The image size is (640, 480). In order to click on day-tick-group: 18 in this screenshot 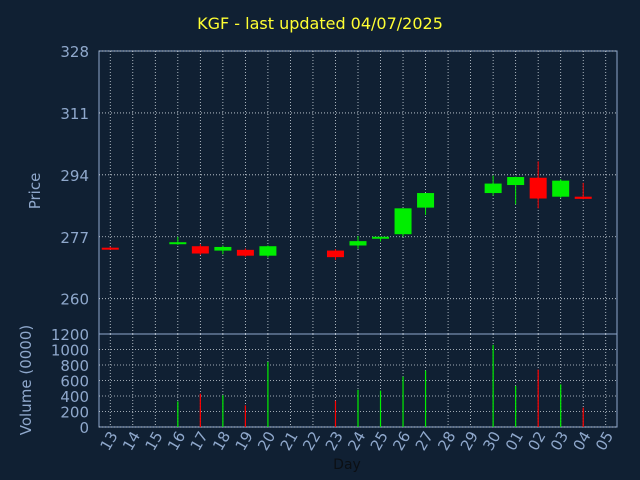, I will do `click(221, 441)`.